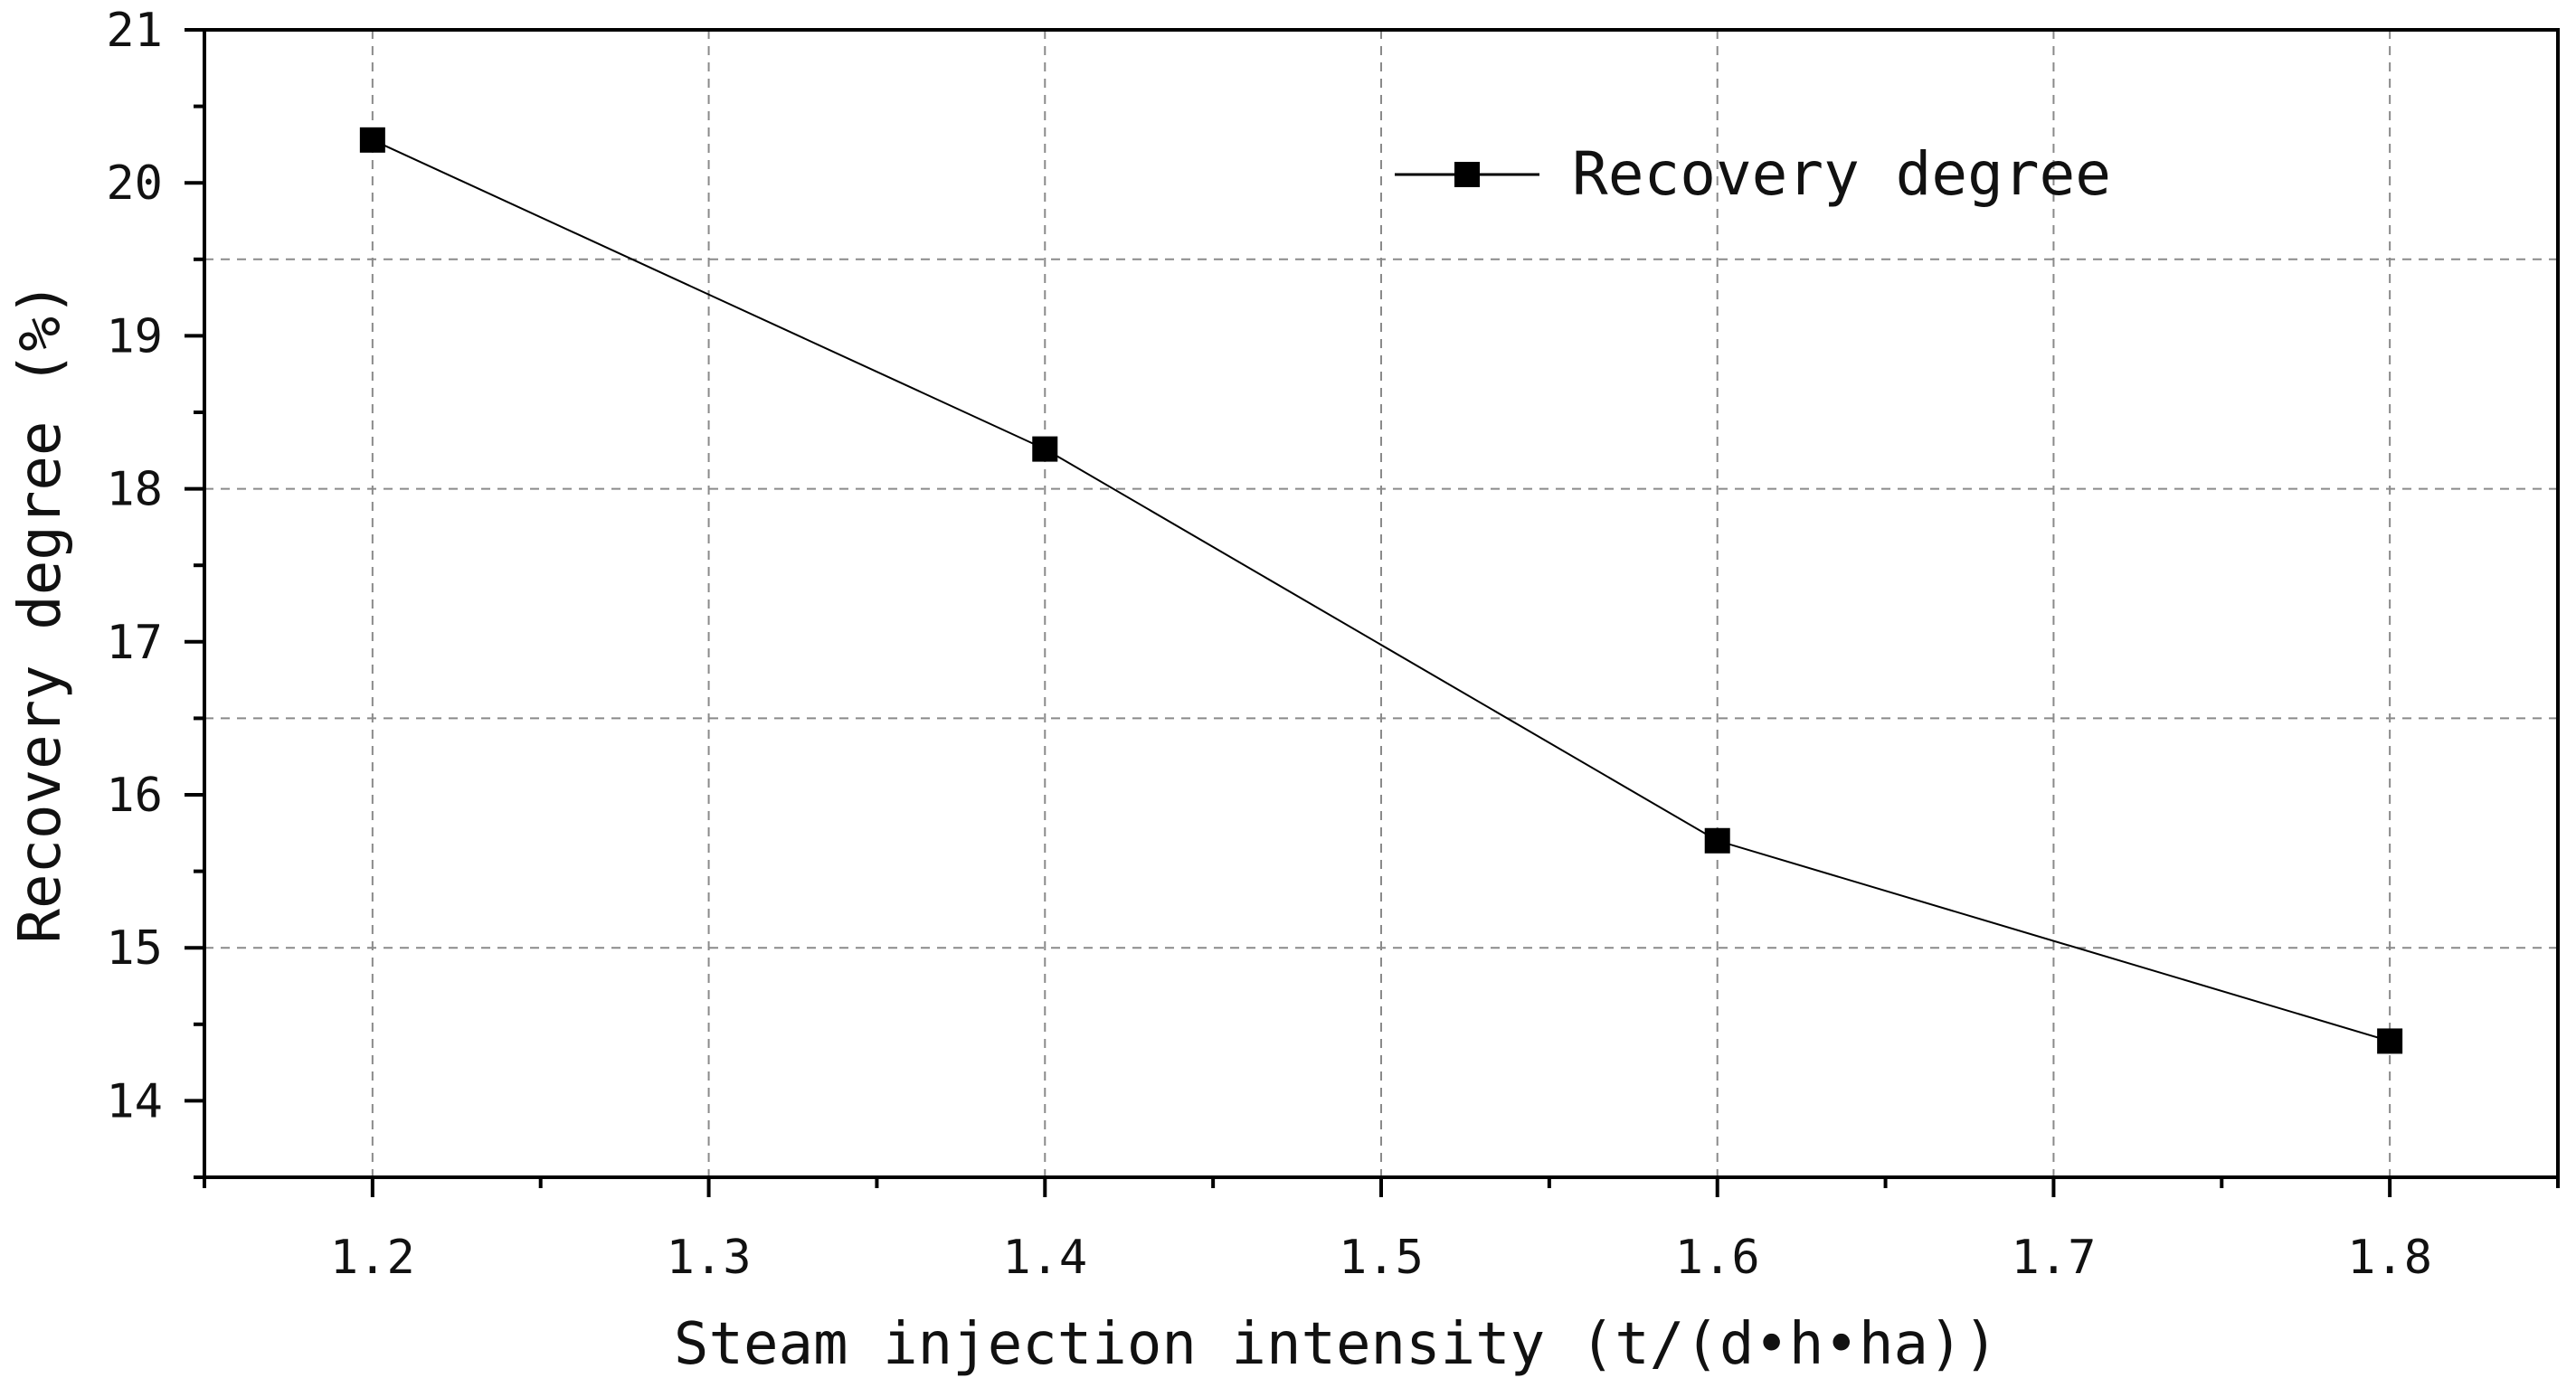  Describe the element at coordinates (1467, 174) in the screenshot. I see `legend-marker-square` at that location.